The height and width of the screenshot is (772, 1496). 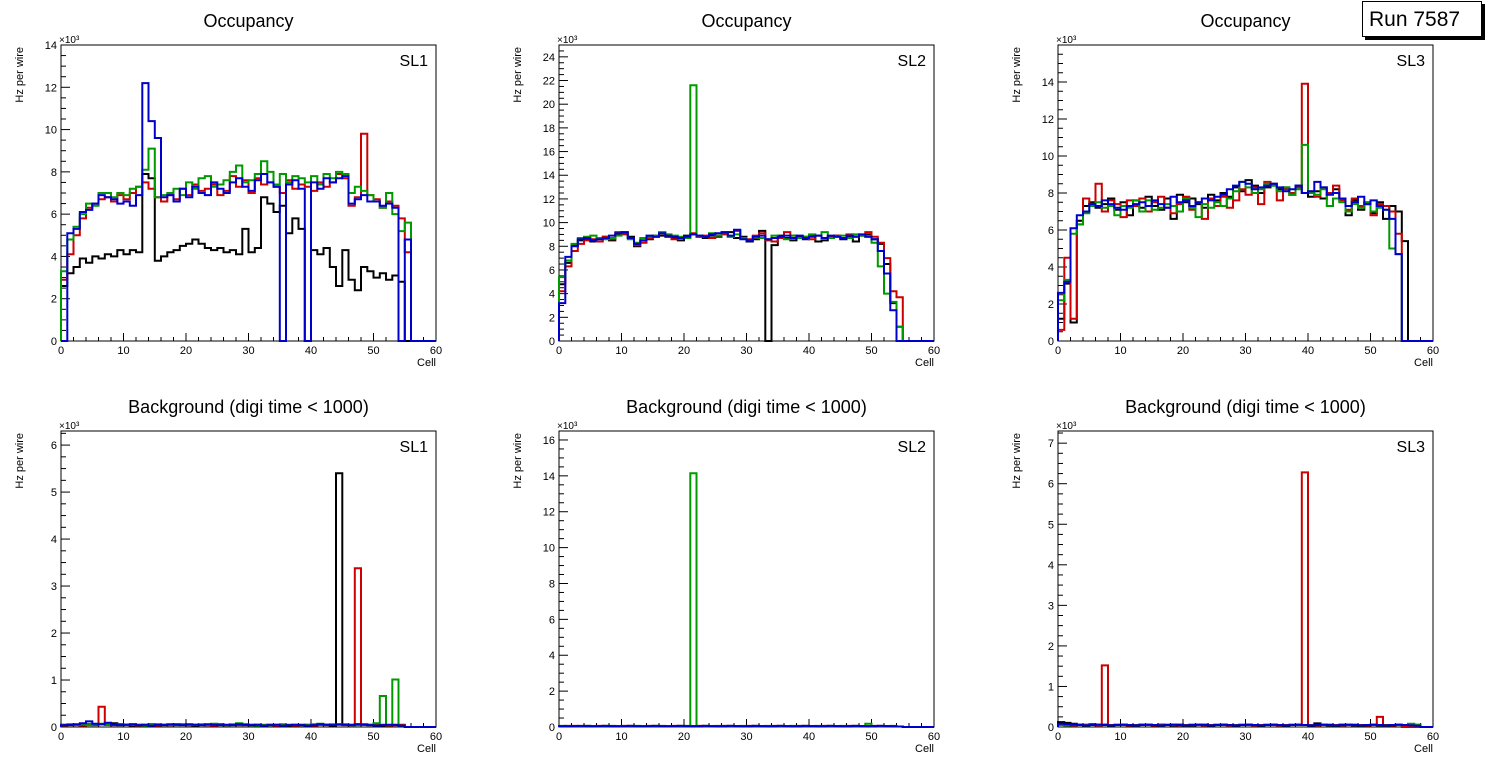 What do you see at coordinates (549, 153) in the screenshot?
I see `y-tick-label: 16` at bounding box center [549, 153].